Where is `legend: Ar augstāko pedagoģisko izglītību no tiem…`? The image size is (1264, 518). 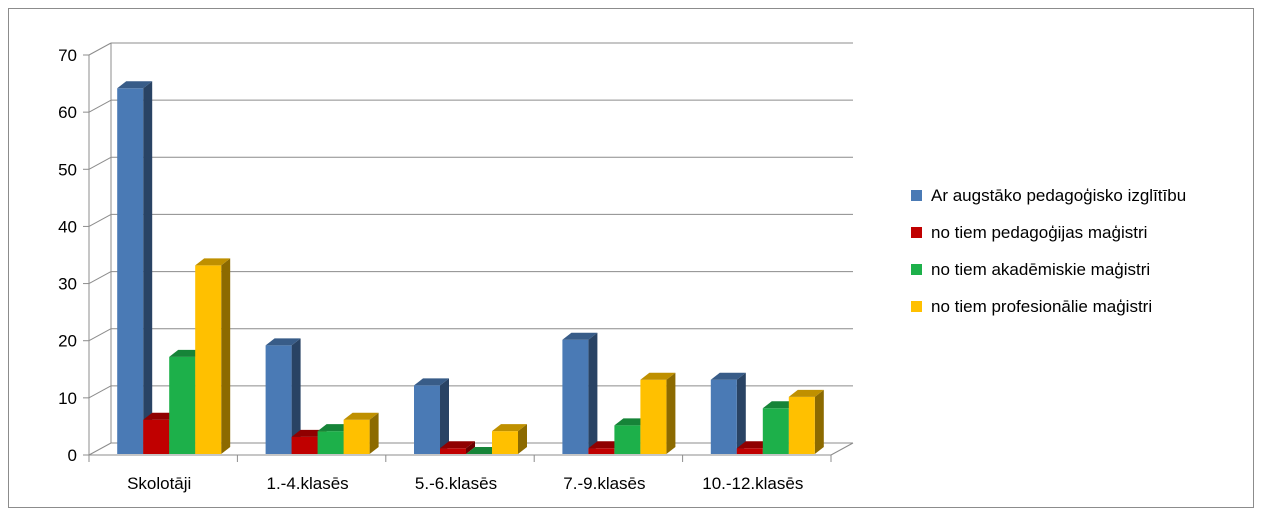
legend: Ar augstāko pedagoģisko izglītību no tiem… is located at coordinates (1048, 251).